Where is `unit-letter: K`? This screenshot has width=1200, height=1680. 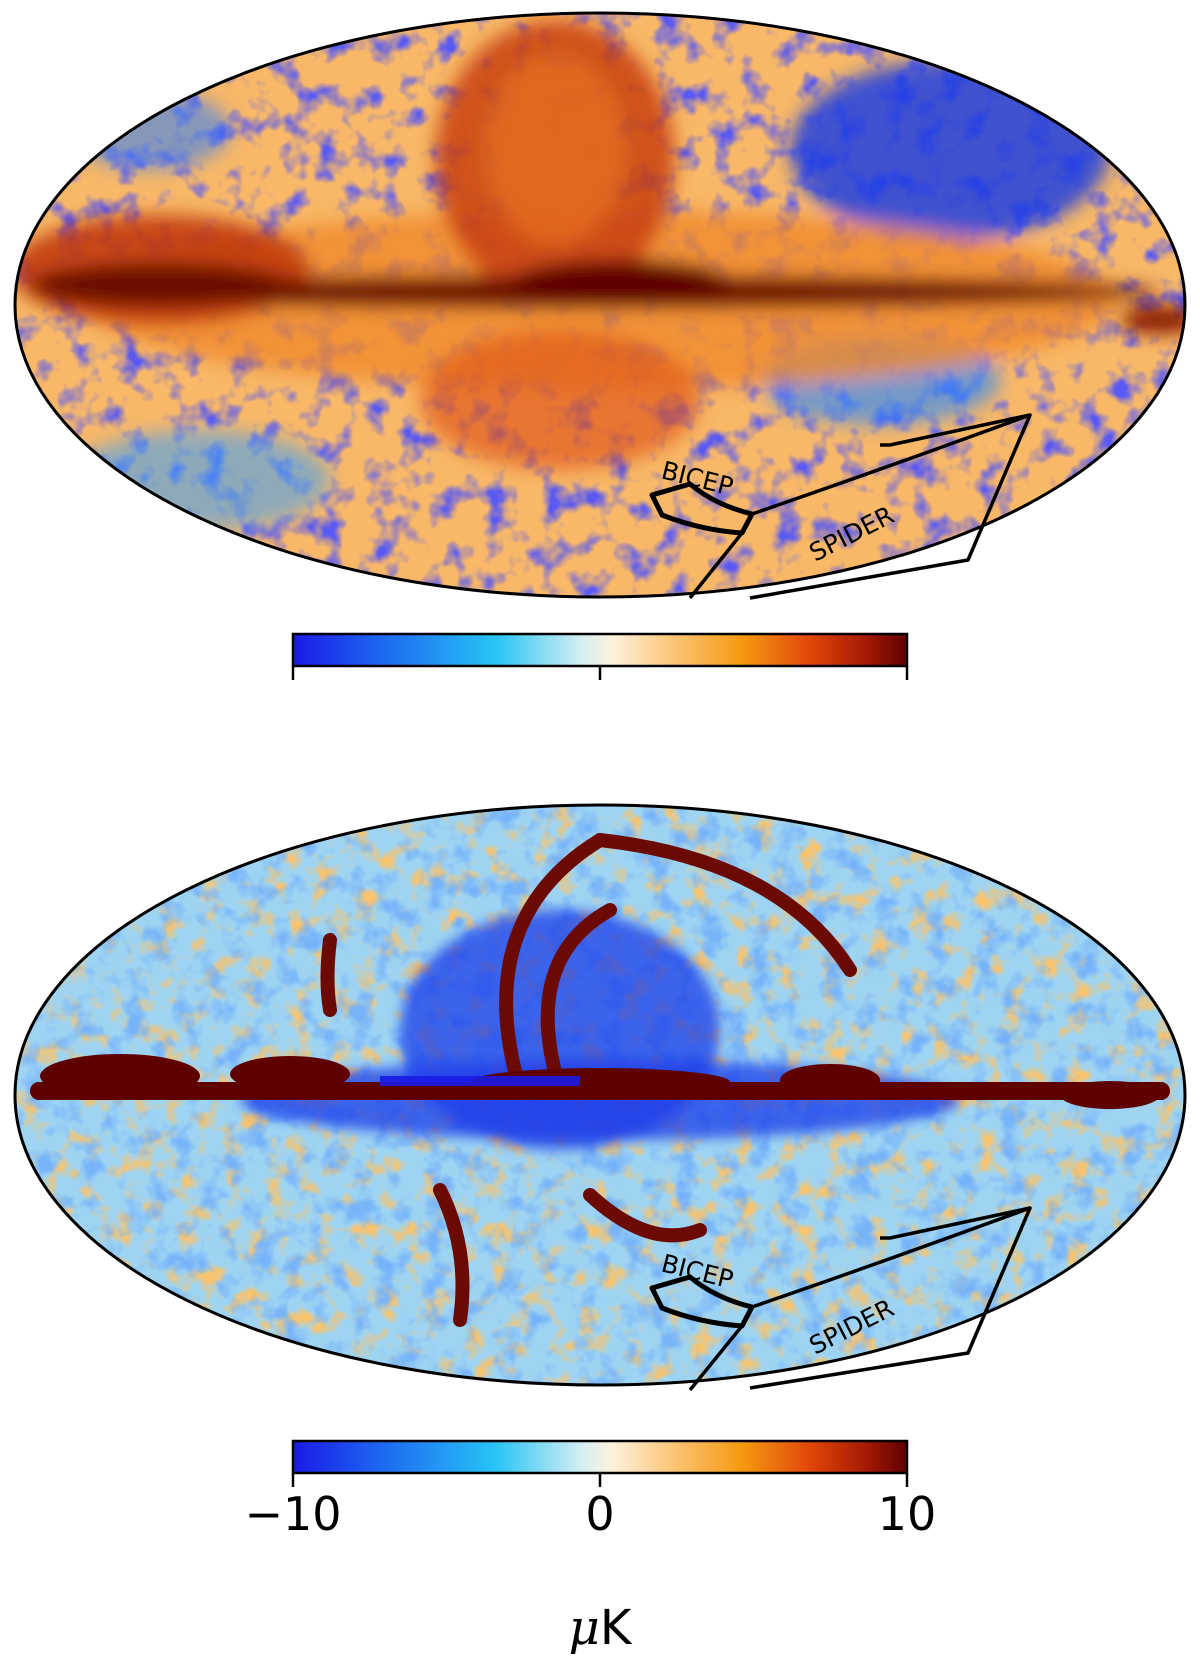
unit-letter: K is located at coordinates (615, 1628).